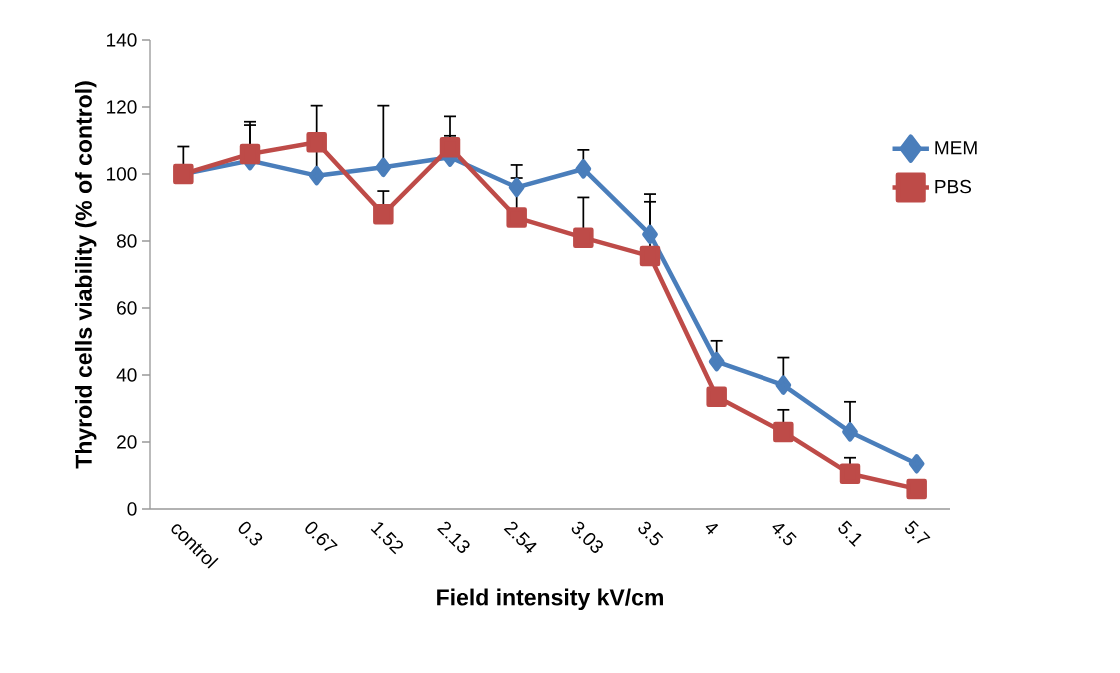  What do you see at coordinates (953, 186) in the screenshot?
I see `legend-label: PBS` at bounding box center [953, 186].